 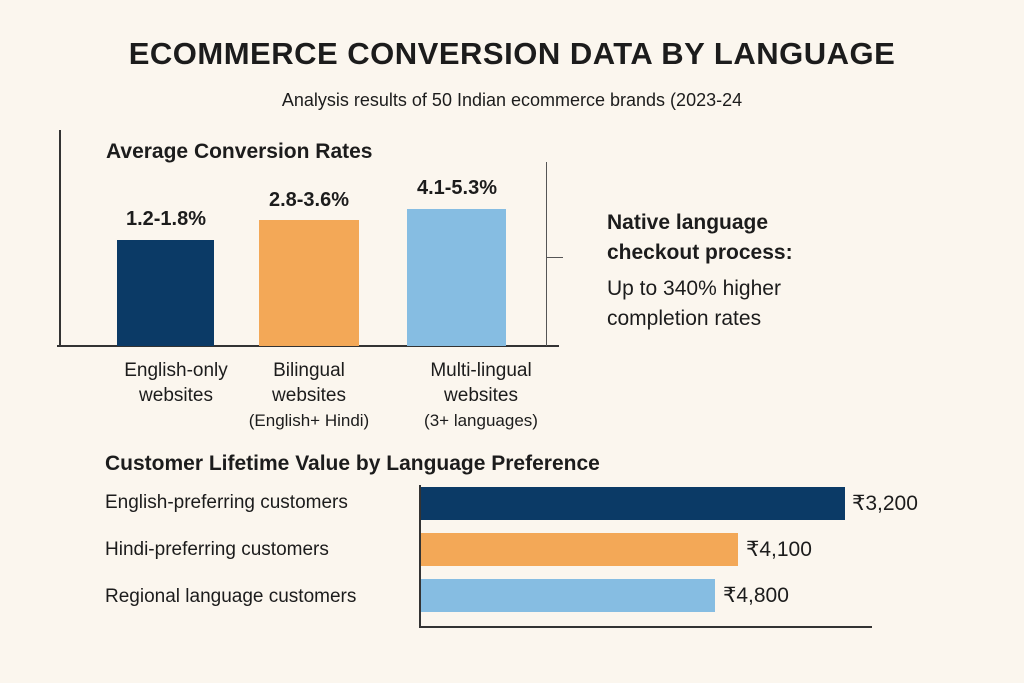 What do you see at coordinates (554, 257) in the screenshot?
I see `divider-tick` at bounding box center [554, 257].